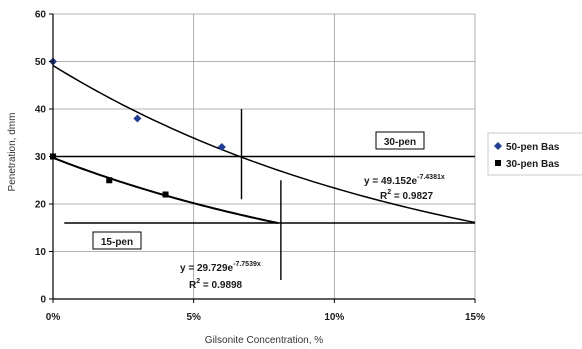 The width and height of the screenshot is (582, 349). Describe the element at coordinates (412, 196) in the screenshot. I see `r-squared-50-pen-value: = 0.9827` at that location.